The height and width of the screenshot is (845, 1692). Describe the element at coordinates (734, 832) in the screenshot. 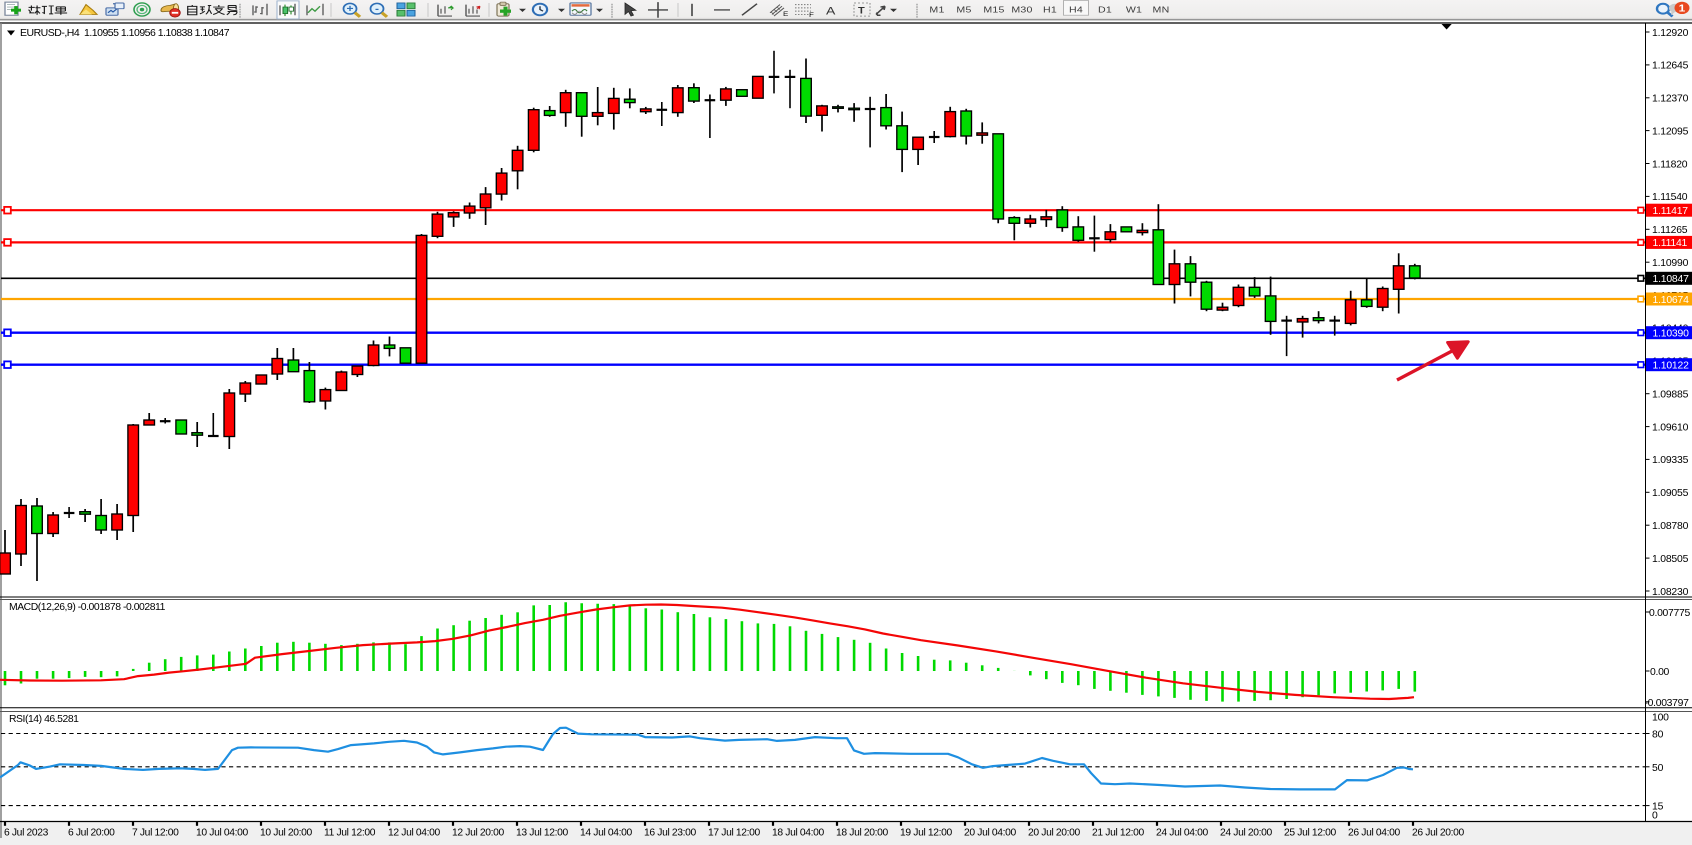

I see `svg-text: 17 Jul 12:00` at that location.